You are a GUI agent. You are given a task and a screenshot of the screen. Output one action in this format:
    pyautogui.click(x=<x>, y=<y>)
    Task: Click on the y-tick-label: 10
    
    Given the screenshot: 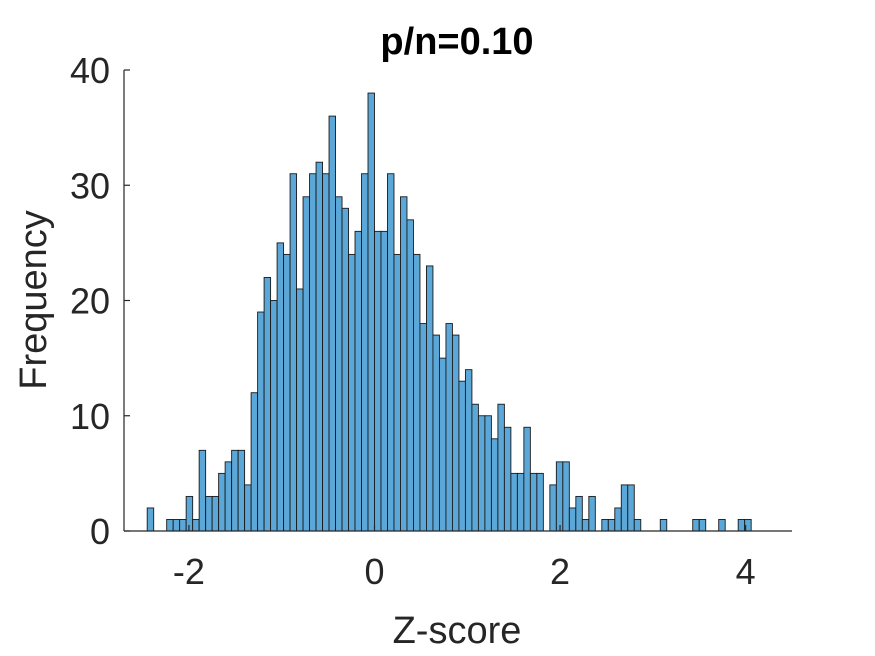 What is the action you would take?
    pyautogui.click(x=90, y=416)
    